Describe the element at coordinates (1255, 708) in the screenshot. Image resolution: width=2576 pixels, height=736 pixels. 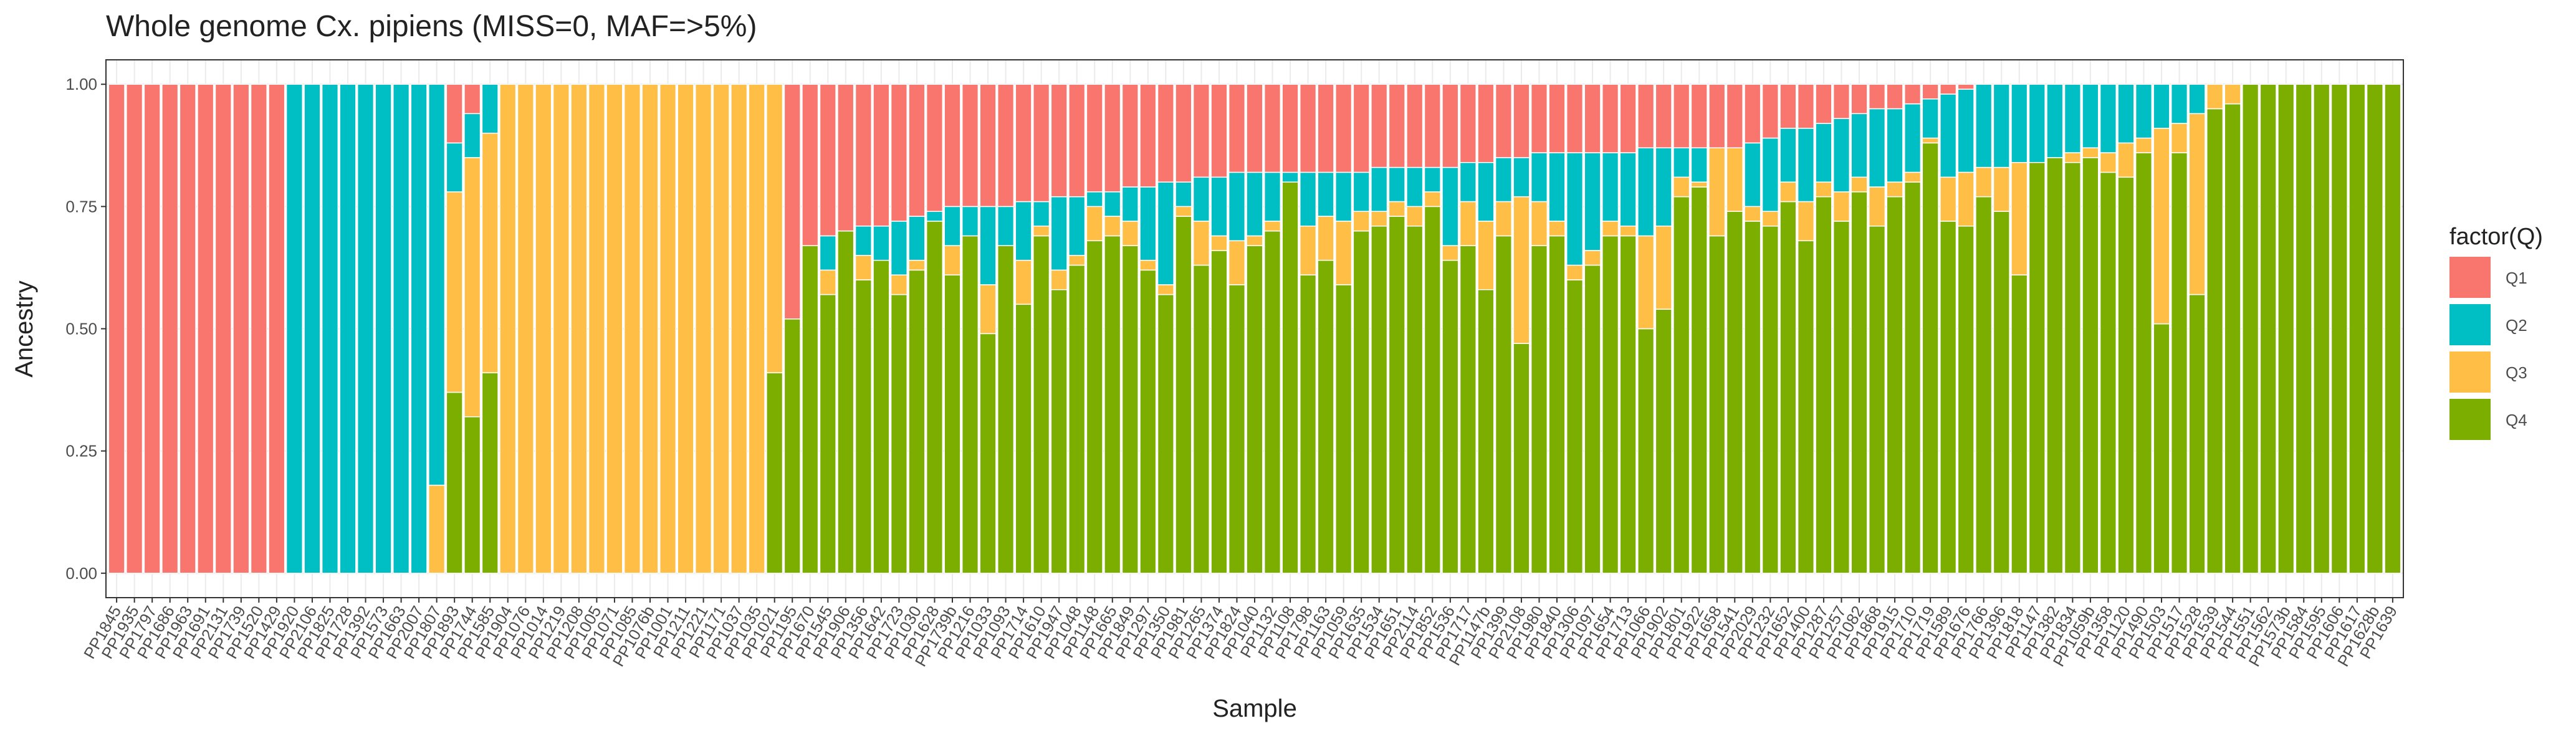
I see `x-axis-label: Sample` at that location.